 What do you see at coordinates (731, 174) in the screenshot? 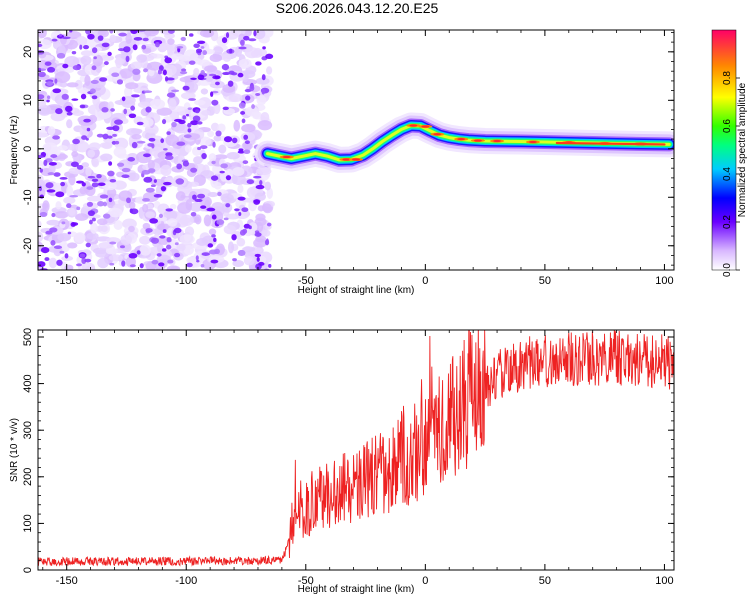
I see `colorbar-ticks: 0.0 0.2 0.4 0.6 0.8` at bounding box center [731, 174].